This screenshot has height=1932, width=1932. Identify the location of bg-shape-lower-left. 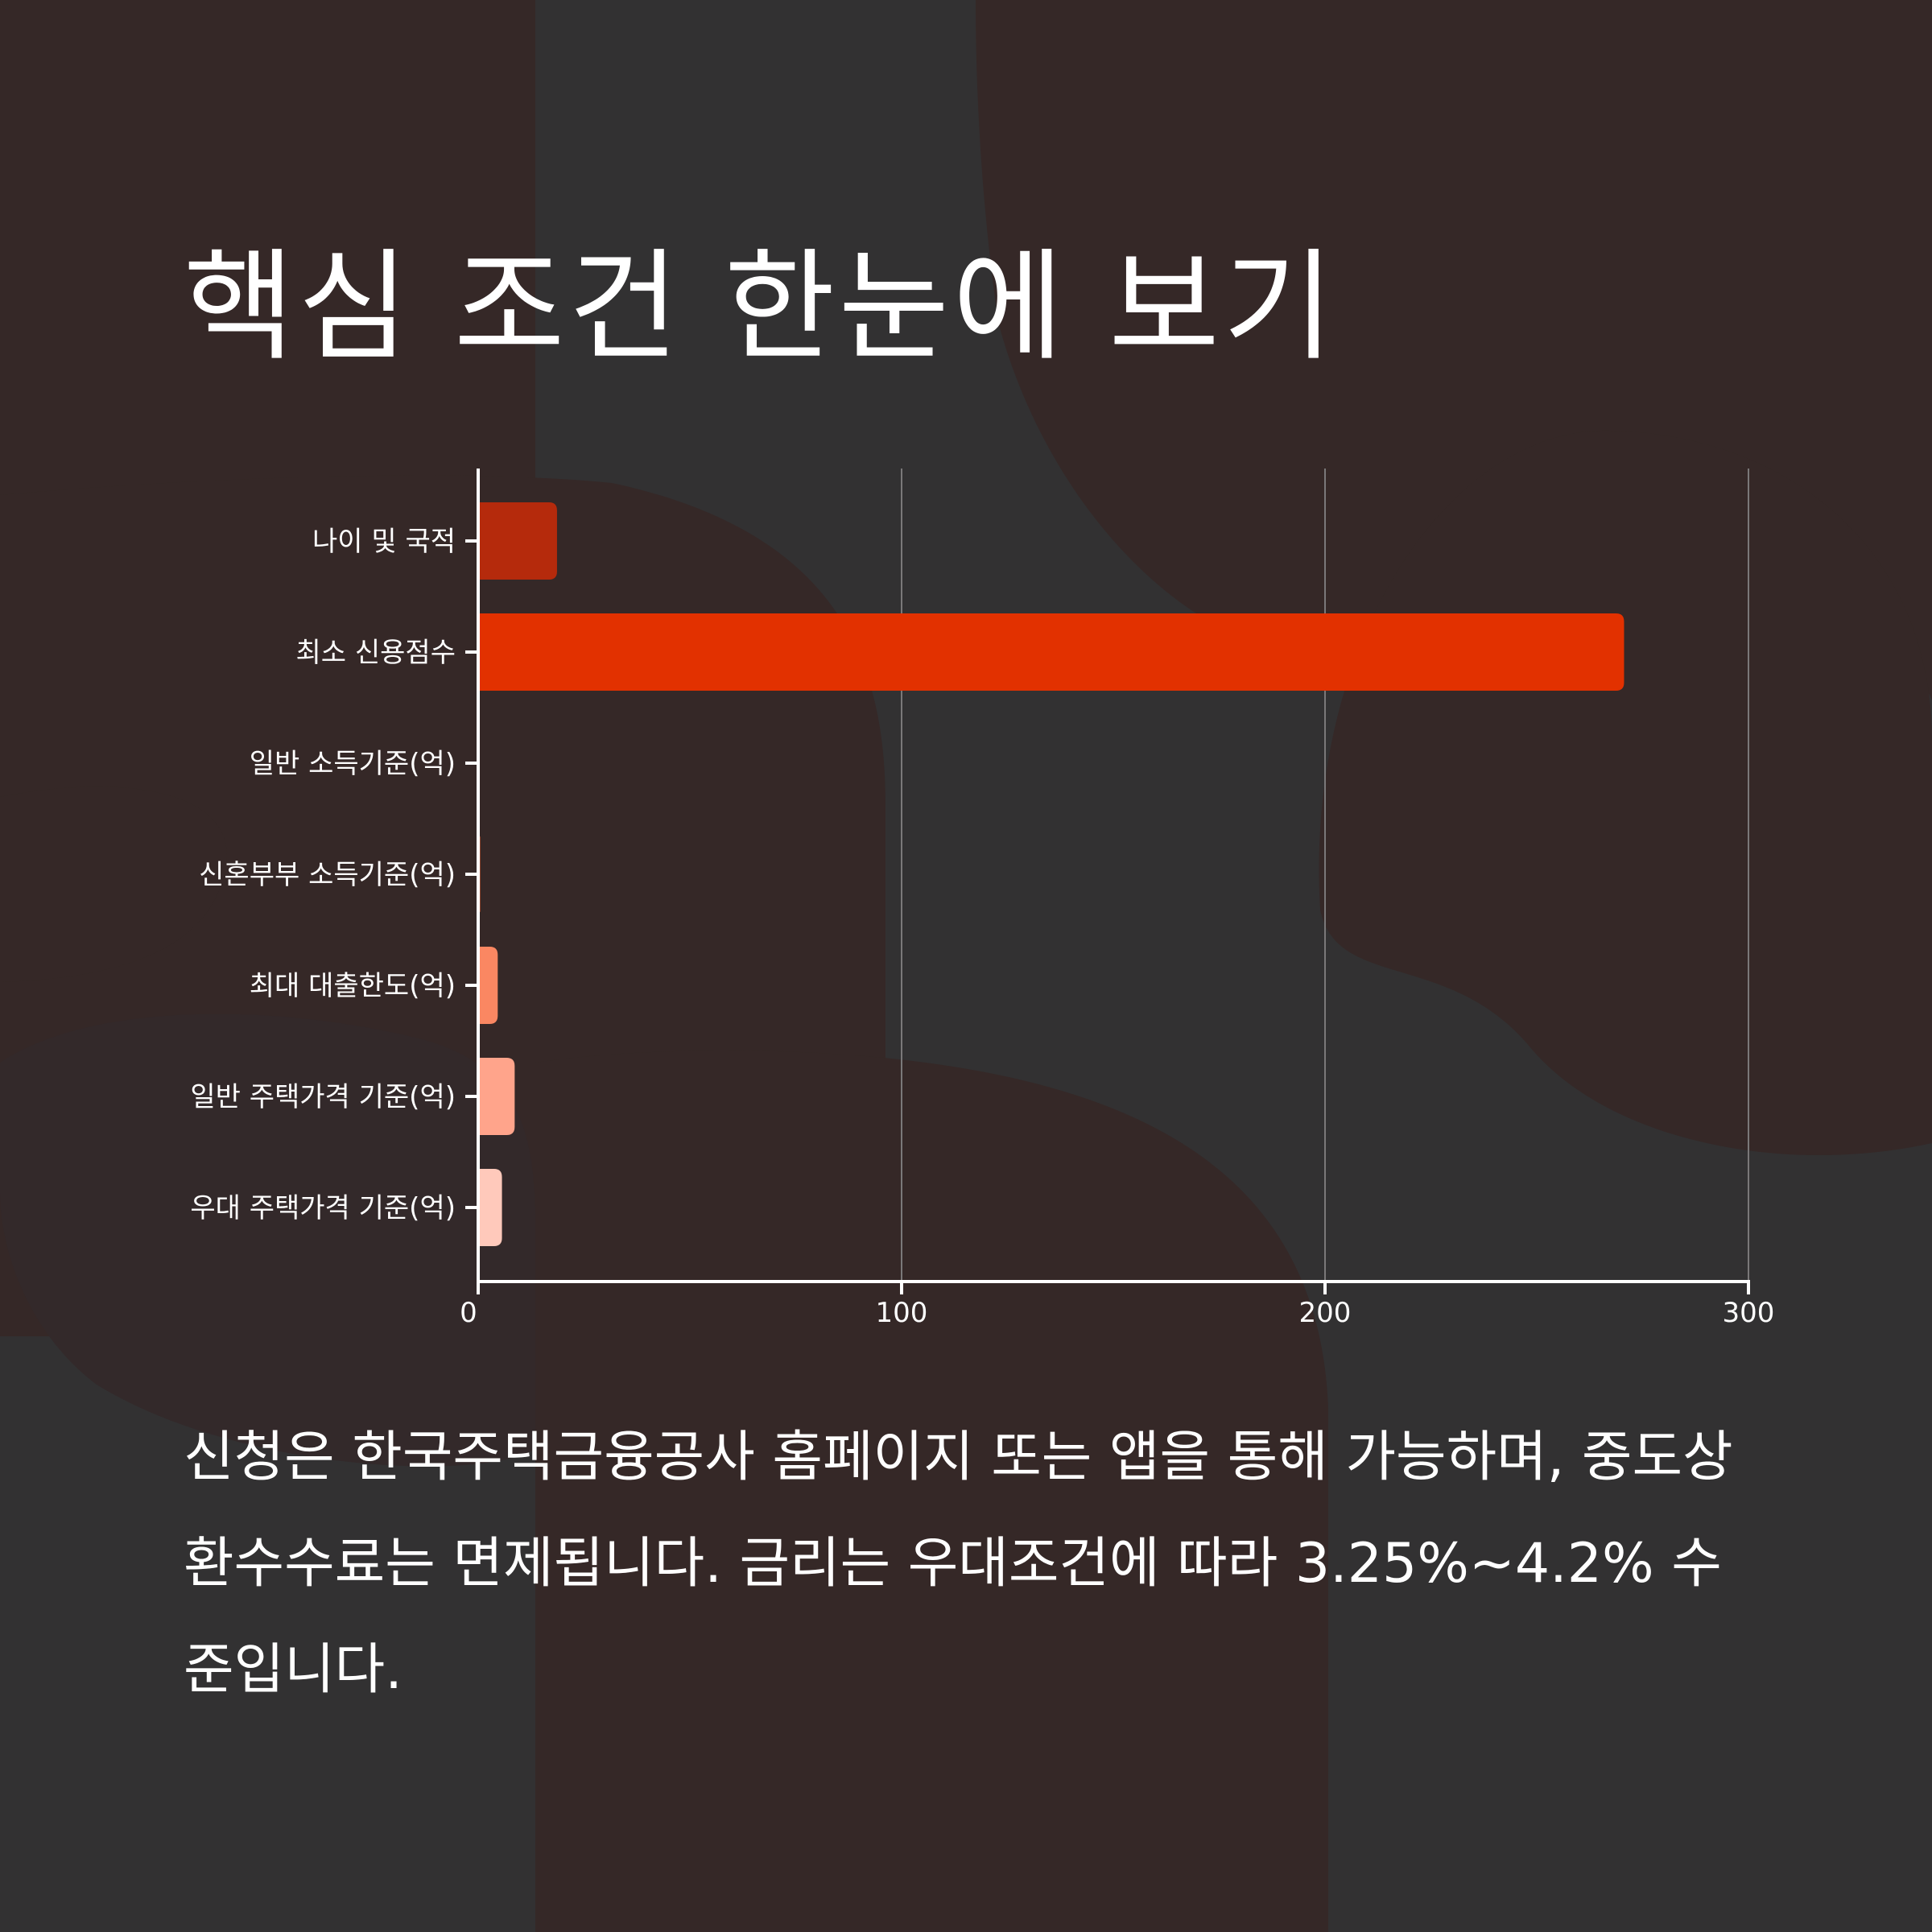
(267, 1240).